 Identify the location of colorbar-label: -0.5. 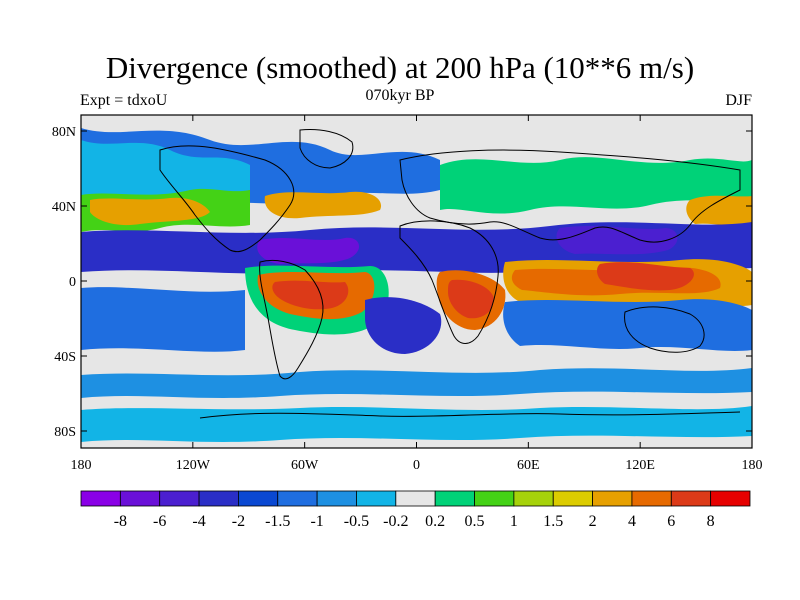
(356, 521).